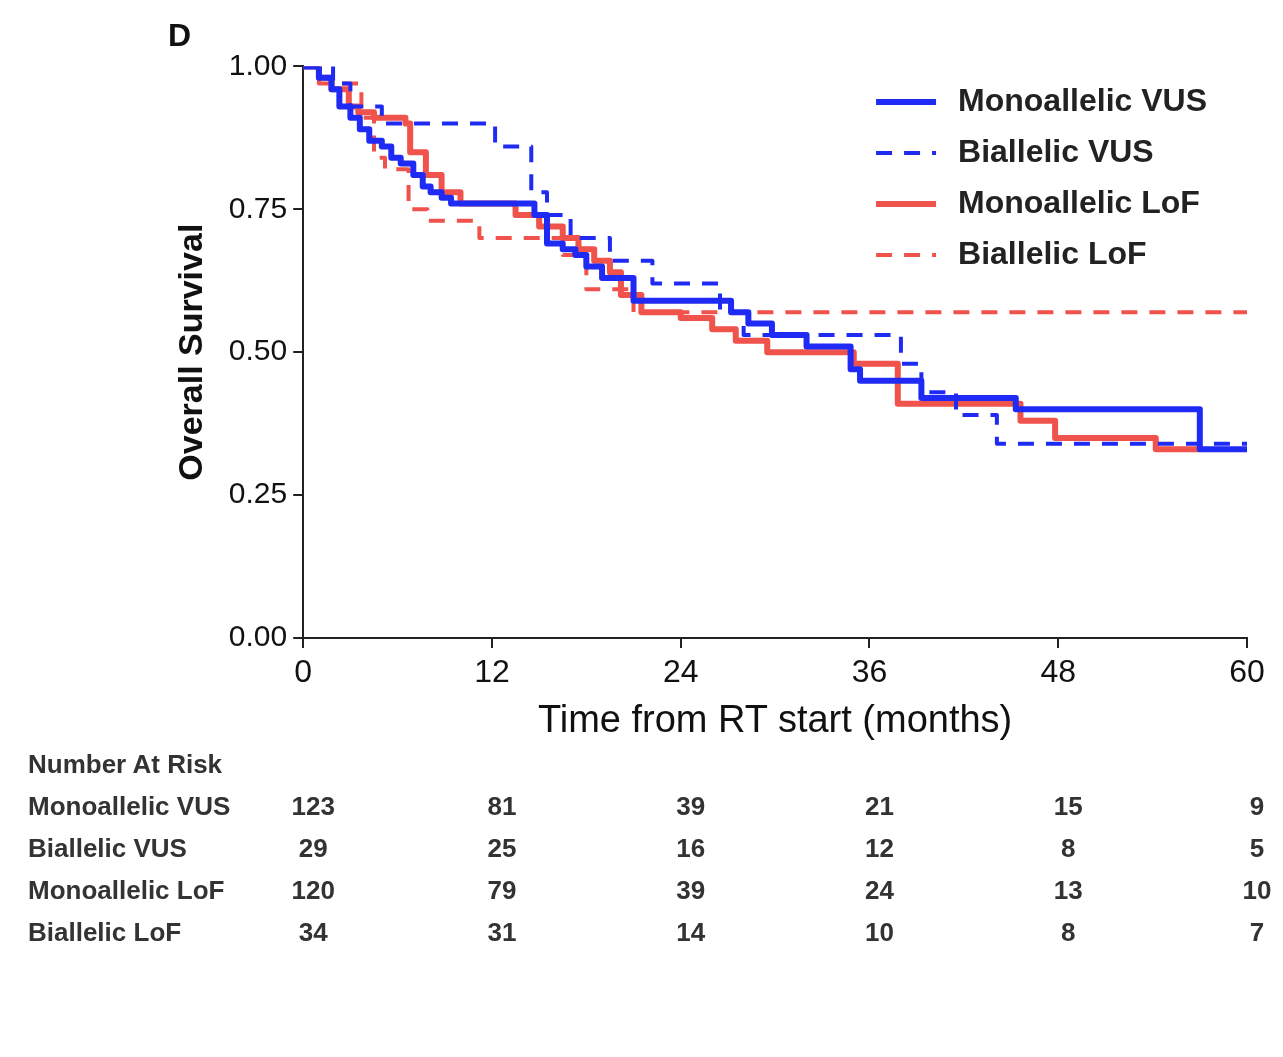  I want to click on legend-label: Biallelic VUS, so click(1056, 150).